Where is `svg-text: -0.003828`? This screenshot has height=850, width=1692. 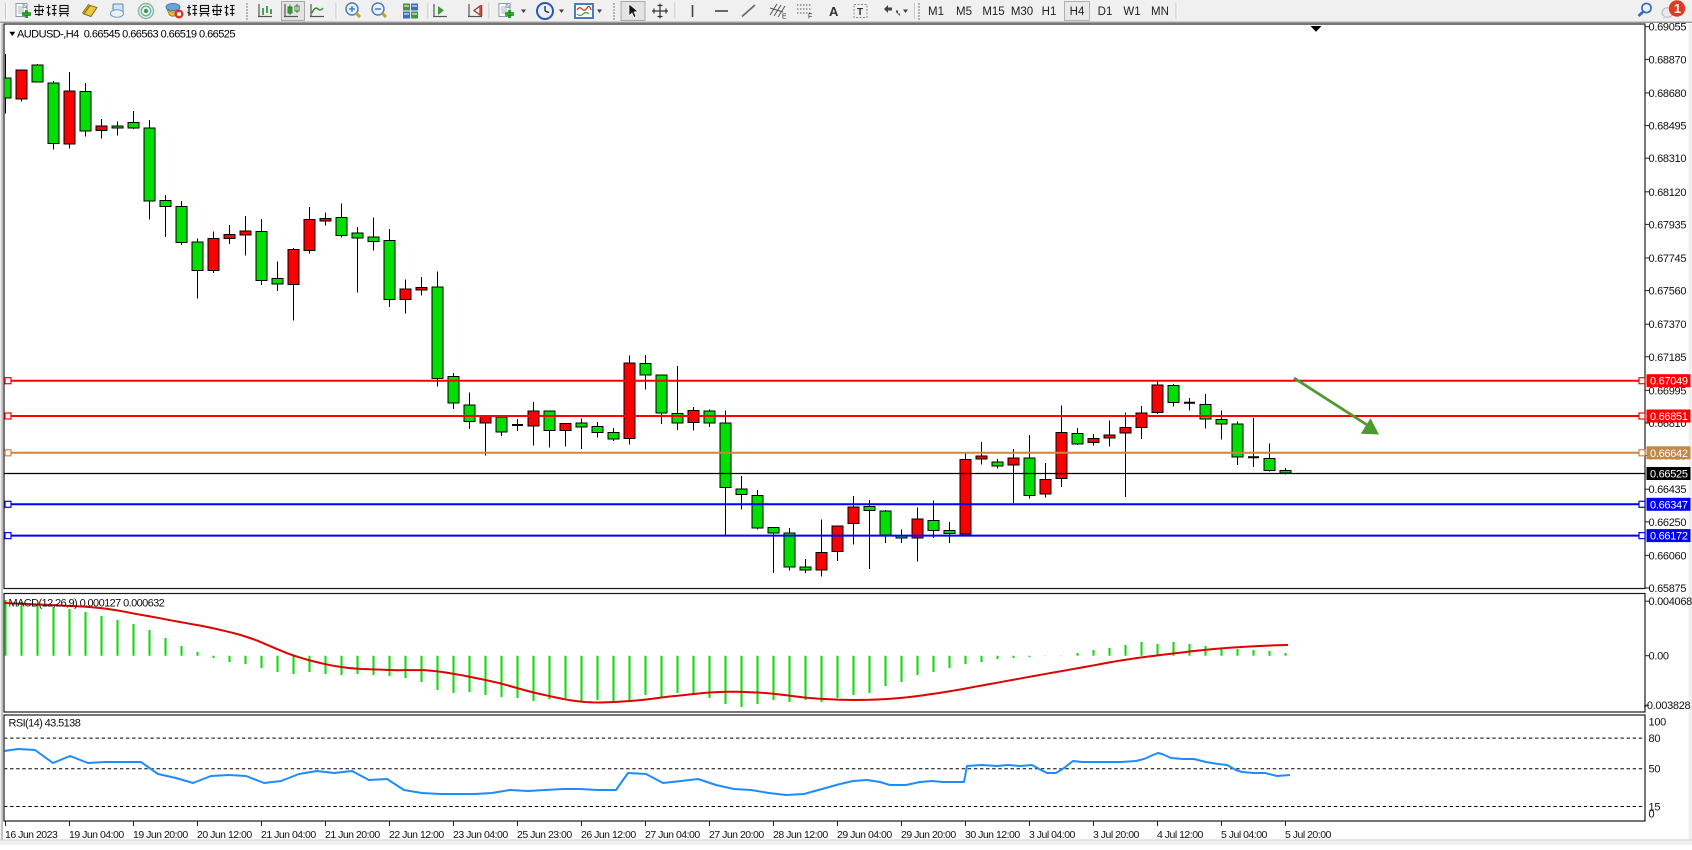
svg-text: -0.003828 is located at coordinates (1667, 706).